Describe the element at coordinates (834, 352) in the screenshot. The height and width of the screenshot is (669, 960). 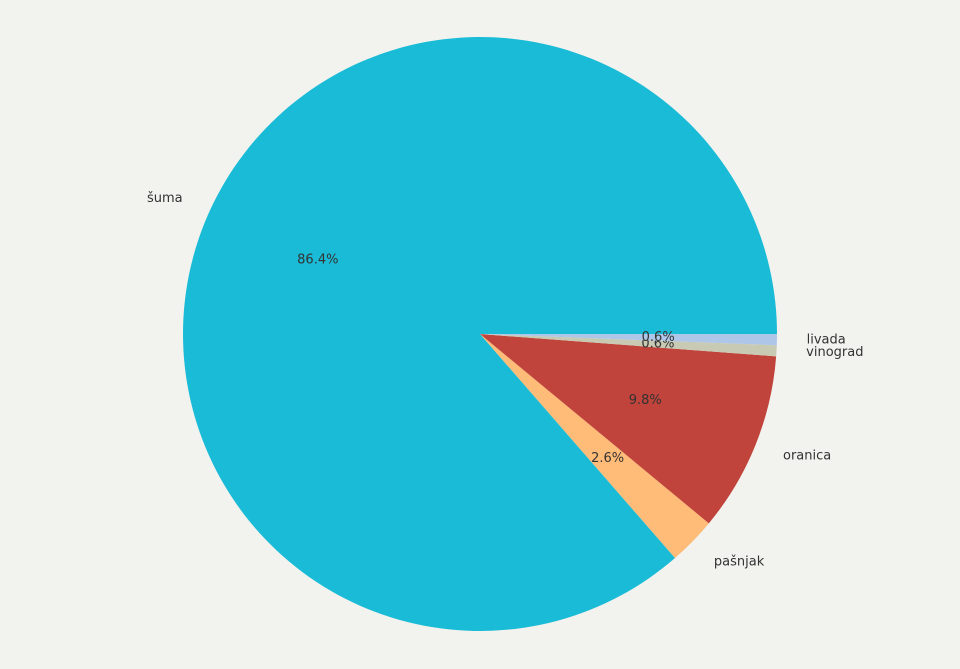
I see `slice-label: vinograd` at that location.